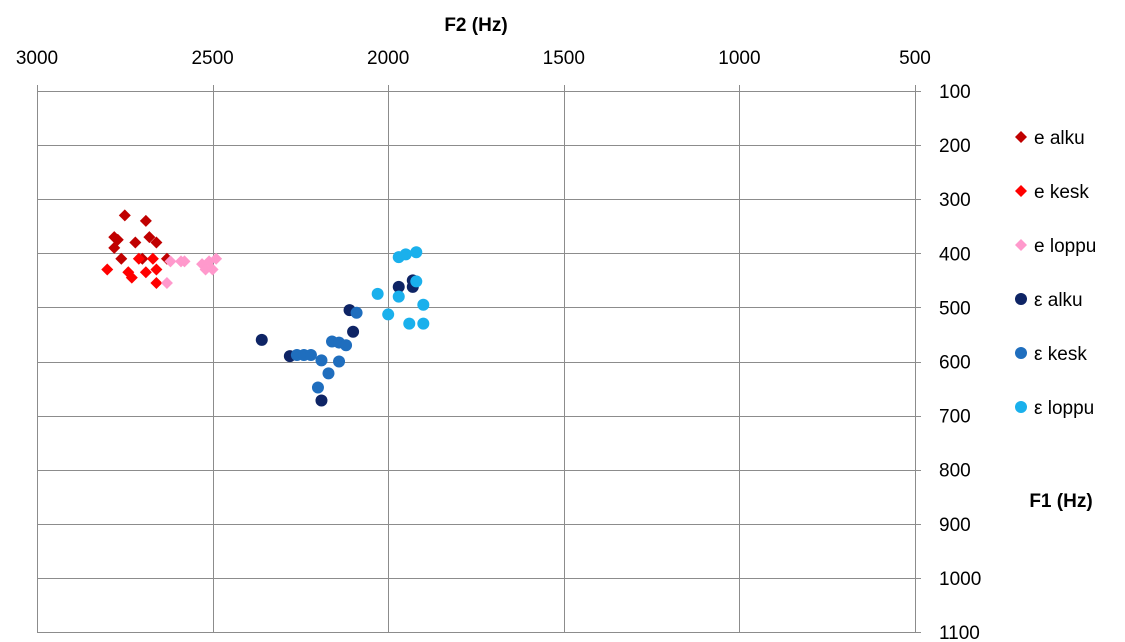 The width and height of the screenshot is (1125, 642). I want to click on x-tick-label: 2500, so click(212, 58).